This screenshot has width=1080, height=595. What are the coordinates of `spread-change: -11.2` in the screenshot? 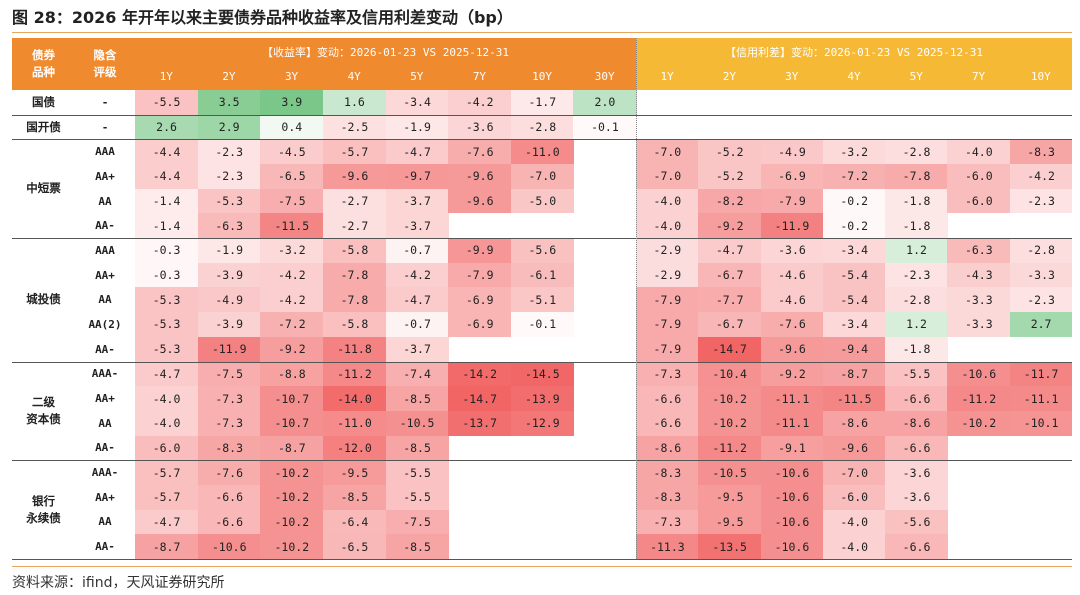 It's located at (730, 448).